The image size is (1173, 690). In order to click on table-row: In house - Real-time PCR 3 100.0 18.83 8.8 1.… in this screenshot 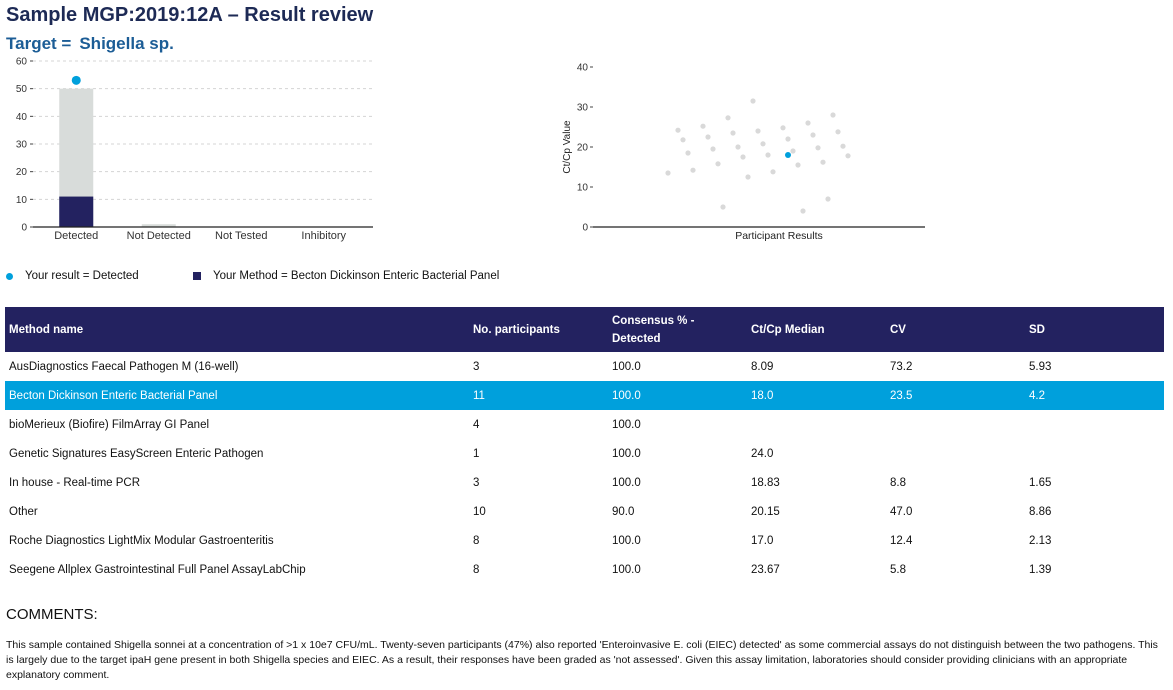, I will do `click(584, 482)`.